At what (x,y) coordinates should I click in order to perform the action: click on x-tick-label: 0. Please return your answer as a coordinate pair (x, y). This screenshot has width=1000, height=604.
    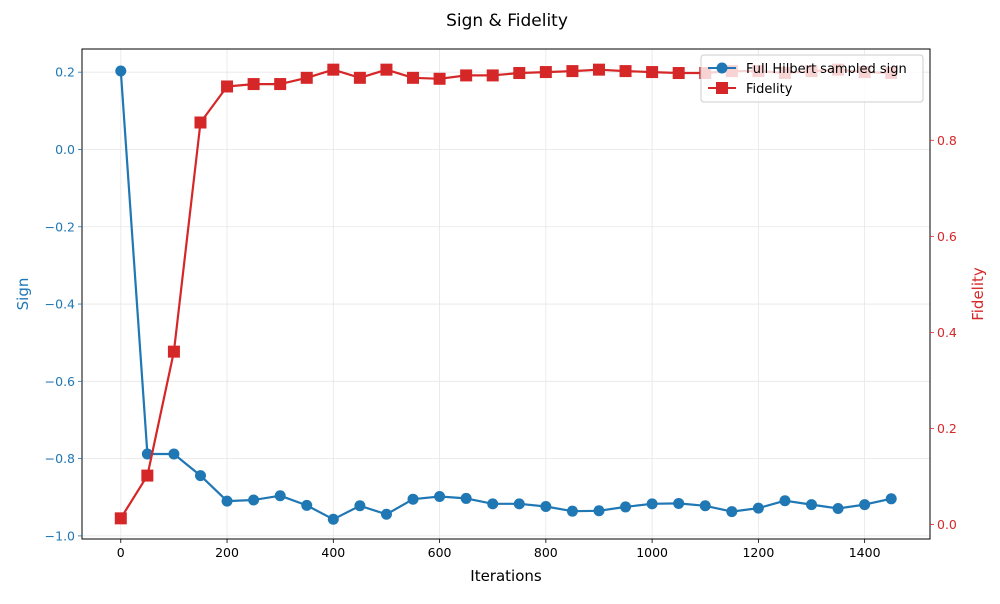
    Looking at the image, I should click on (121, 552).